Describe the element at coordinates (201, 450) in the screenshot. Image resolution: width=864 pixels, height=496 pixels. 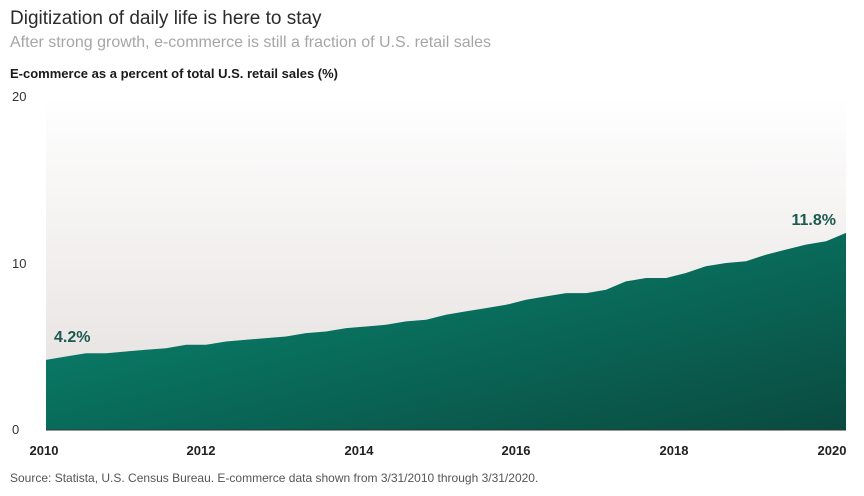
I see `x-tick-label: 2012` at that location.